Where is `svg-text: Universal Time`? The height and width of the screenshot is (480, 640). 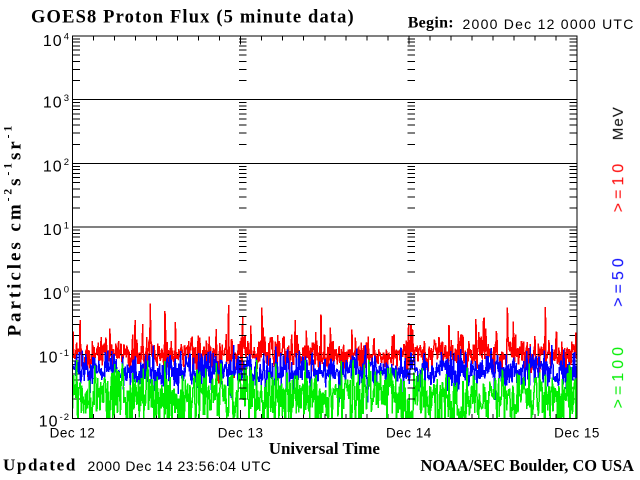
svg-text: Universal Time is located at coordinates (325, 448).